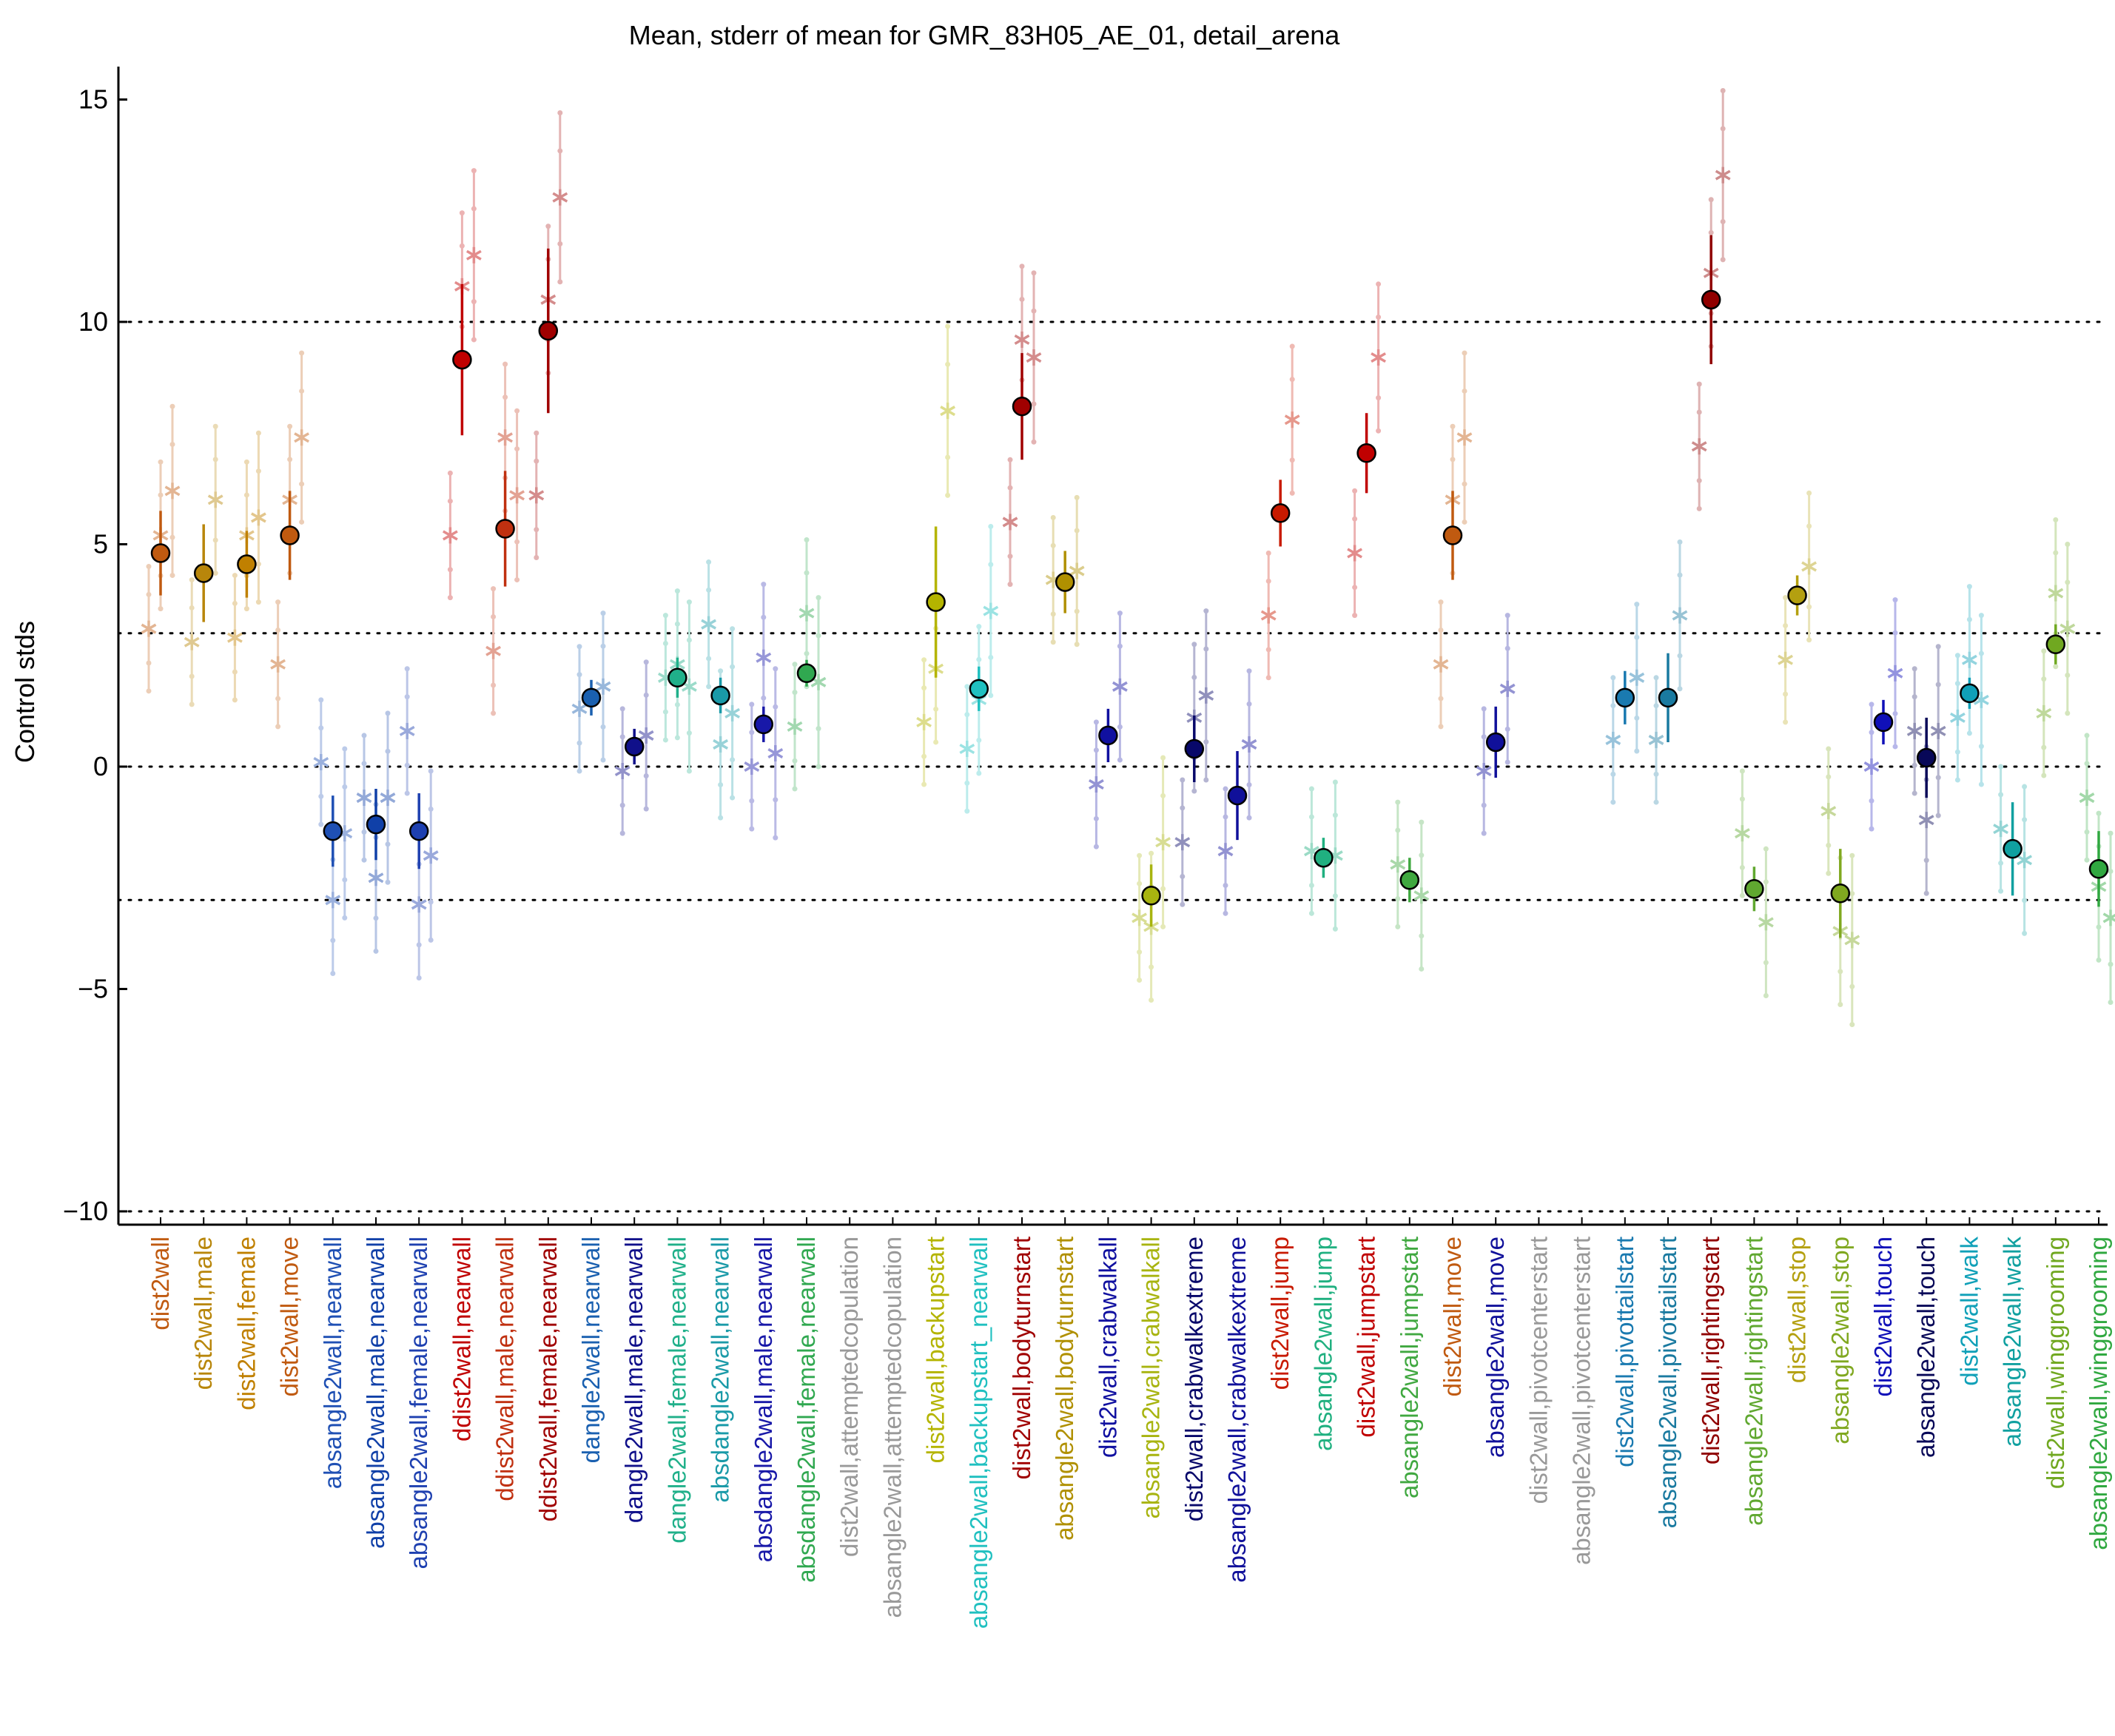 The image size is (2115, 1736). What do you see at coordinates (1840, 1341) in the screenshot?
I see `category-label: absangle2wall,stop` at bounding box center [1840, 1341].